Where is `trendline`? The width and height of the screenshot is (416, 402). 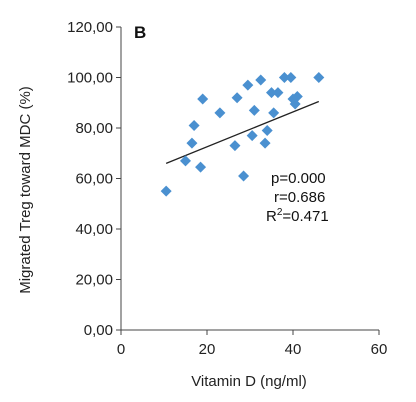
trendline is located at coordinates (242, 132).